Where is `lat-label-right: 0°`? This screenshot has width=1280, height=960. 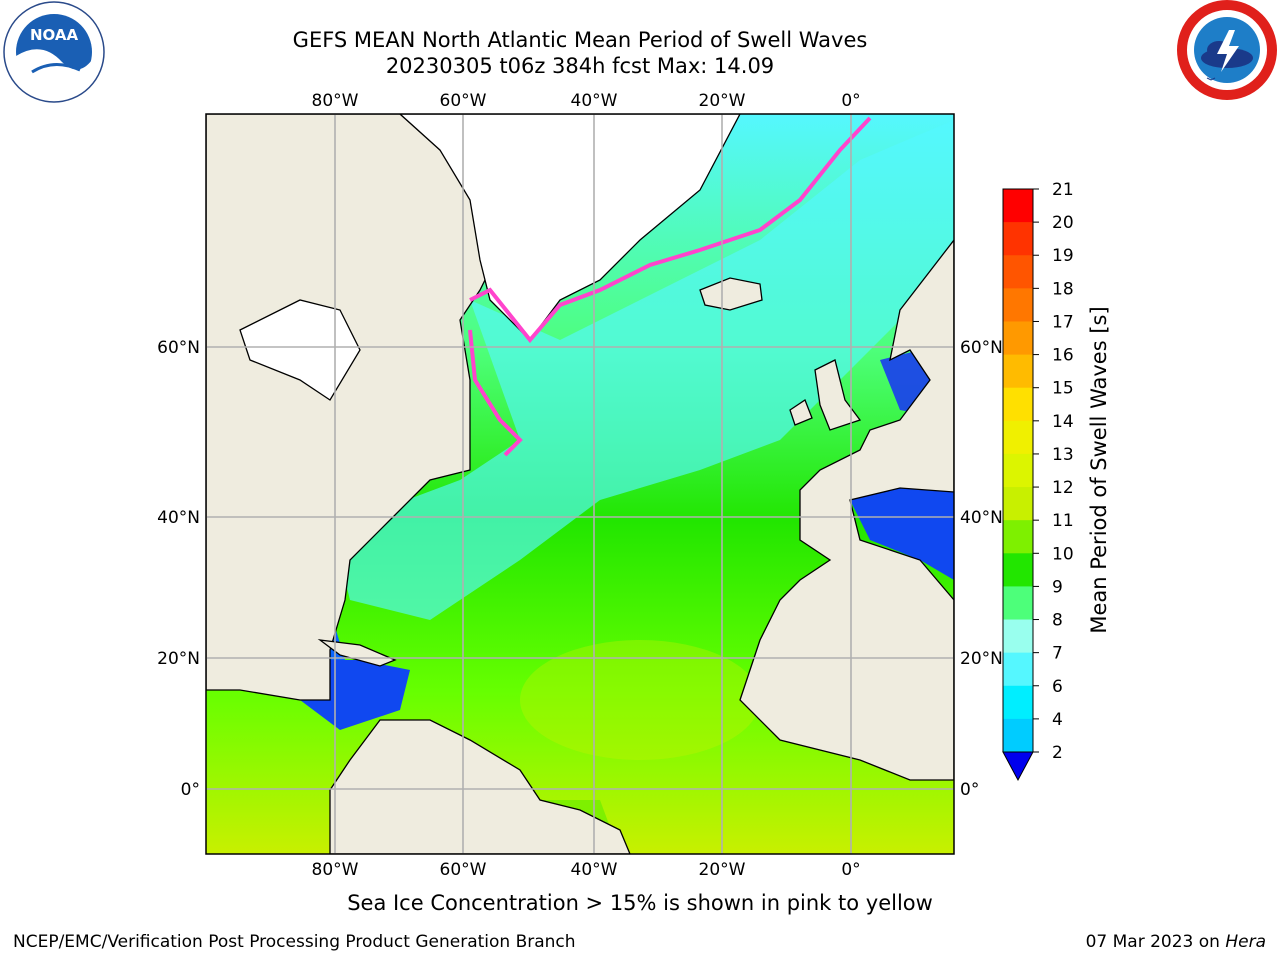
lat-label-right: 0° is located at coordinates (969, 790).